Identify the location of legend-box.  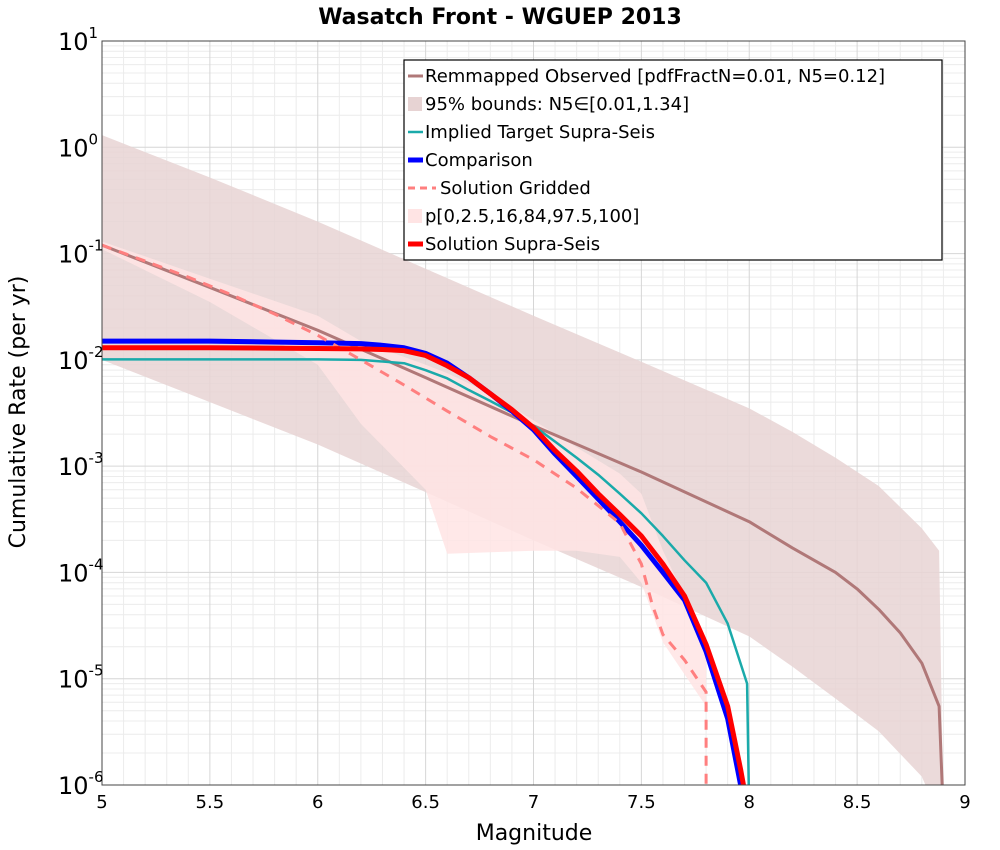
(673, 160).